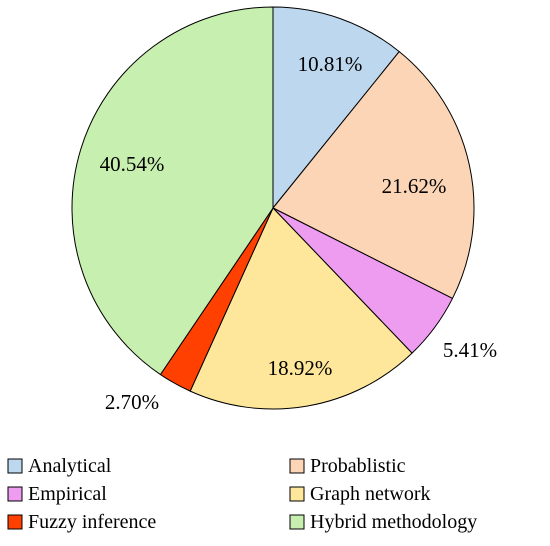 The image size is (550, 546). Describe the element at coordinates (132, 402) in the screenshot. I see `slice-label-fuzzy-inference: 2.70%` at that location.